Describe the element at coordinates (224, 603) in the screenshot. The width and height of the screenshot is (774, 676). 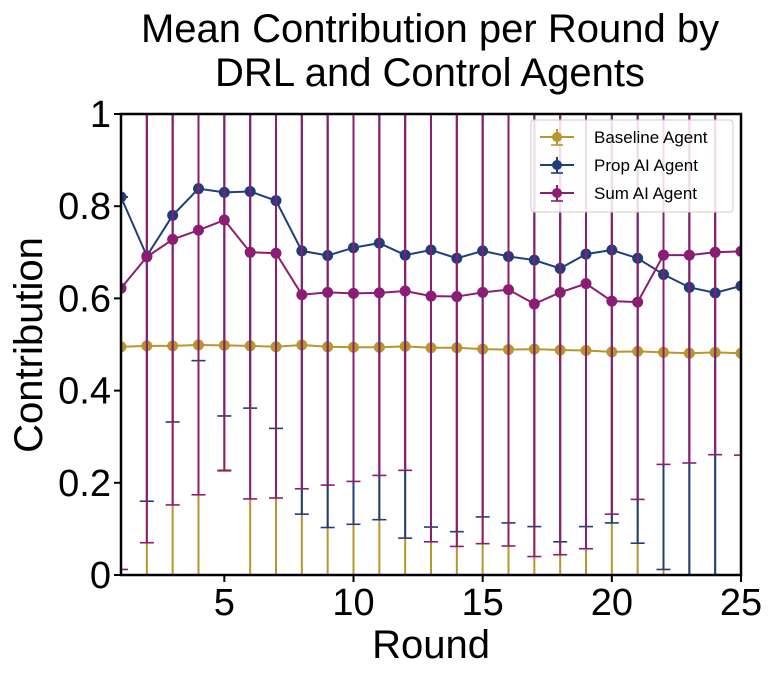
I see `x-tick-label: 5` at that location.